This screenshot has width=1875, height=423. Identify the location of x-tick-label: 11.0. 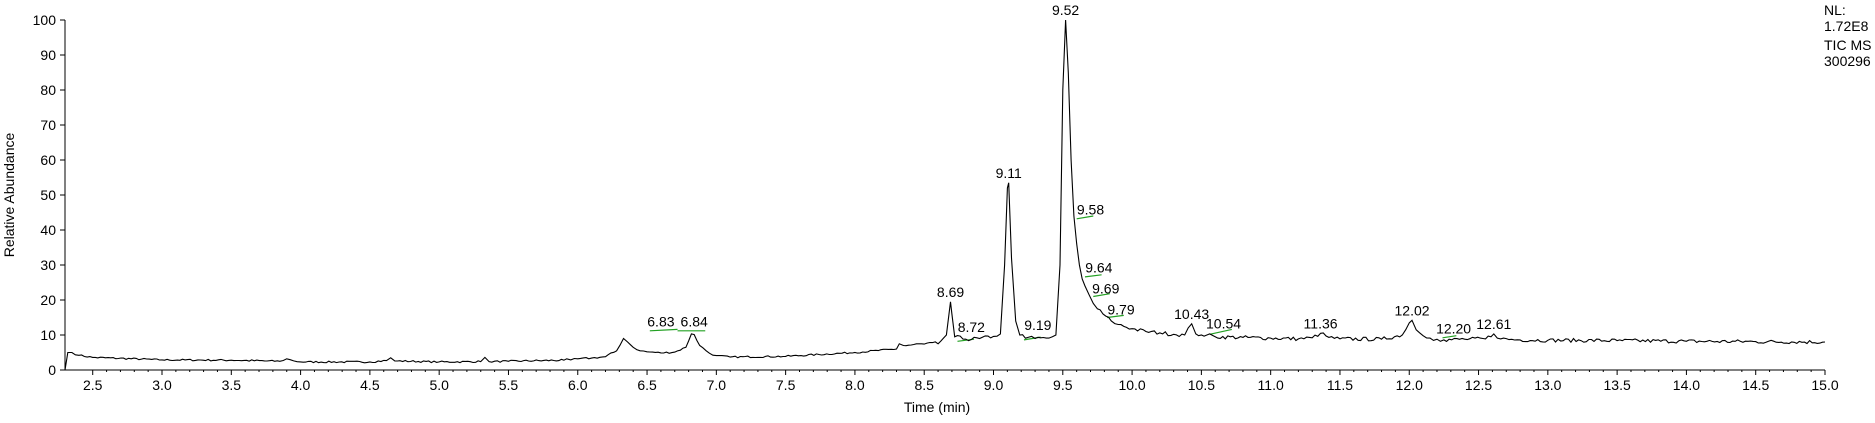
(1271, 385).